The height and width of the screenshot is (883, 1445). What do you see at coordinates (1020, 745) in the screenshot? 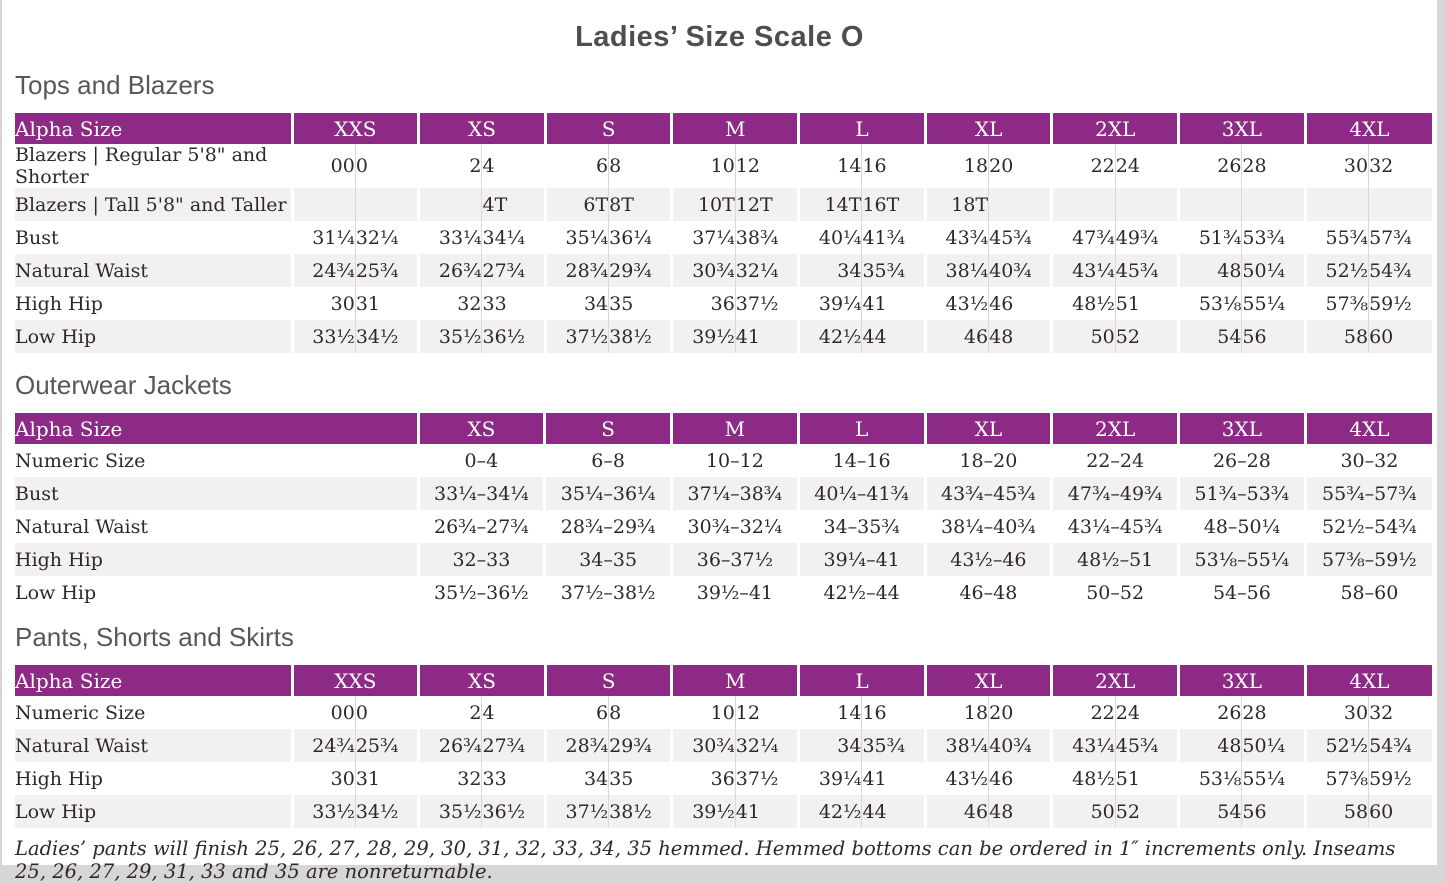
I see `size-value-cell: 40¾` at bounding box center [1020, 745].